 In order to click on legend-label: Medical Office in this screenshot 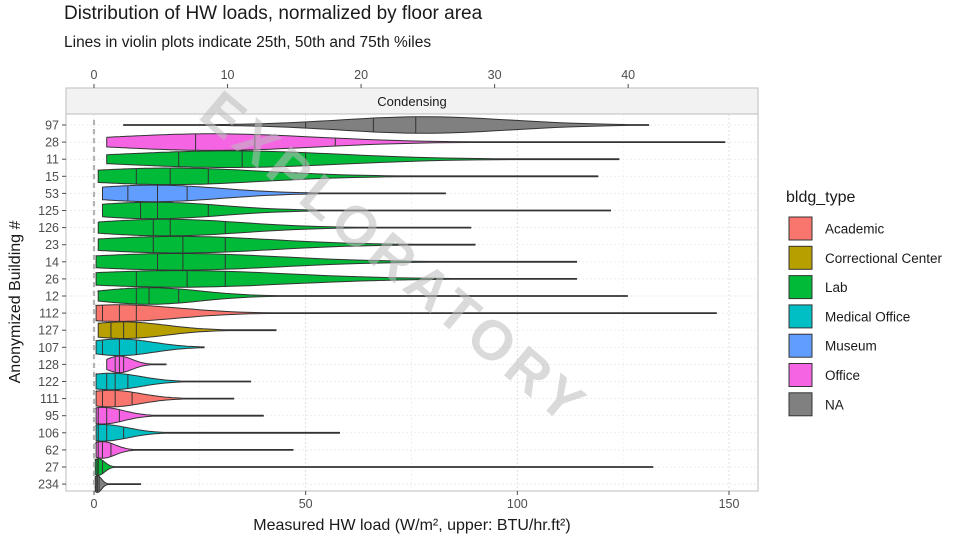, I will do `click(867, 316)`.